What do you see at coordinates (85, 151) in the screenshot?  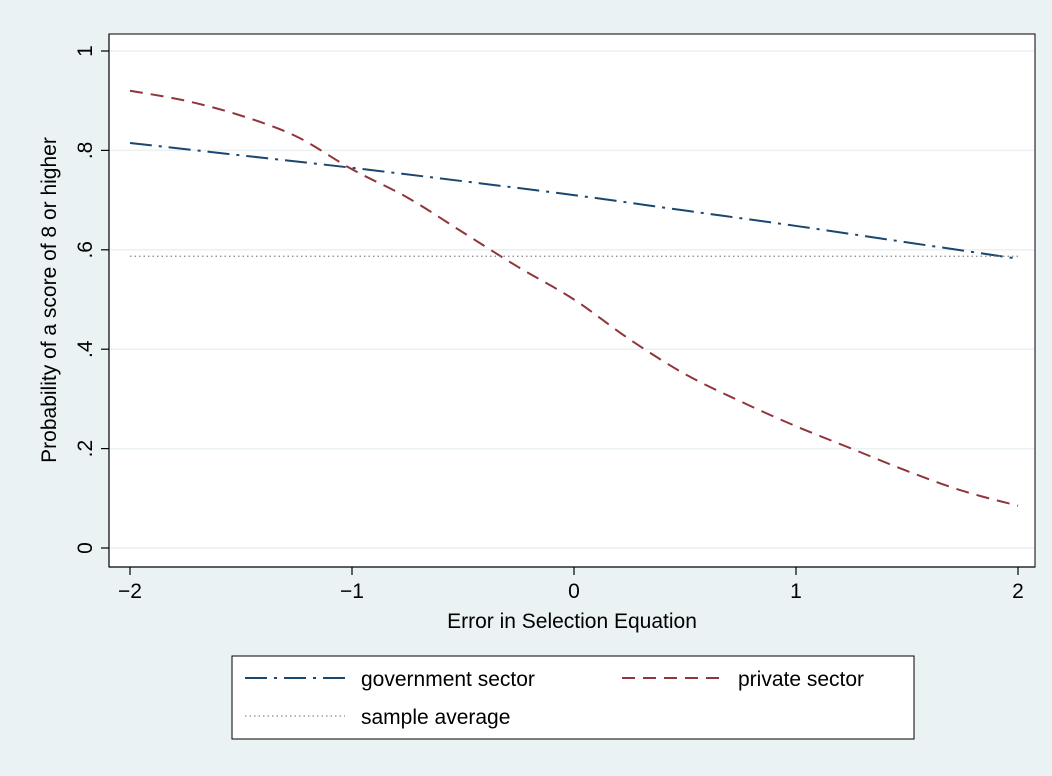 I see `y-tick-label: .8` at bounding box center [85, 151].